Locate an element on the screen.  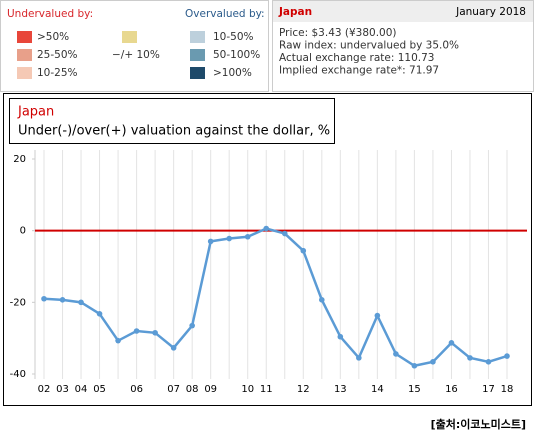
legend-label: −/+ 10% is located at coordinates (136, 55).